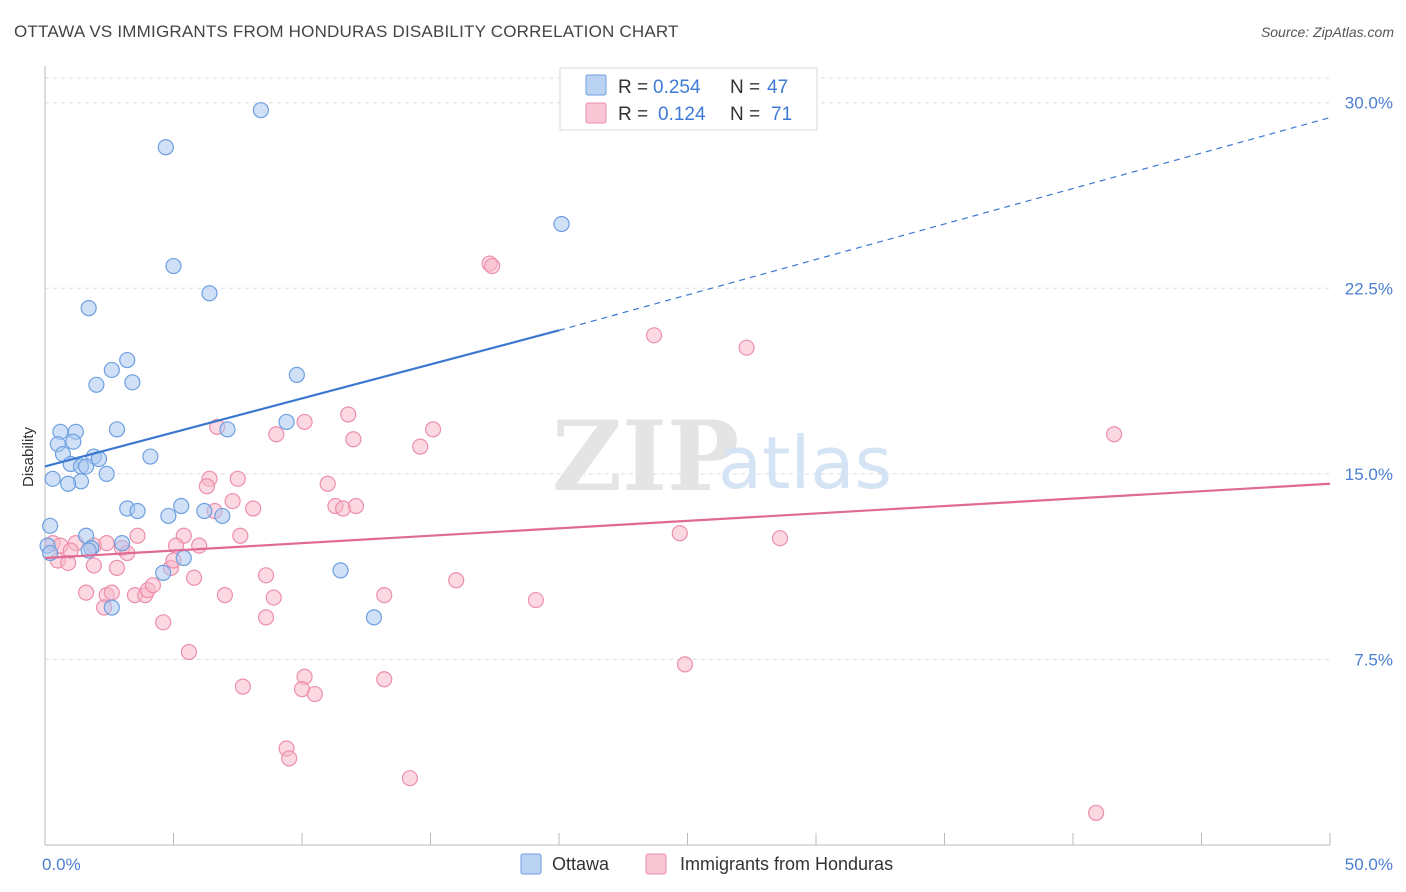  What do you see at coordinates (645, 456) in the screenshot?
I see `watermark-zip: ZIP` at bounding box center [645, 456].